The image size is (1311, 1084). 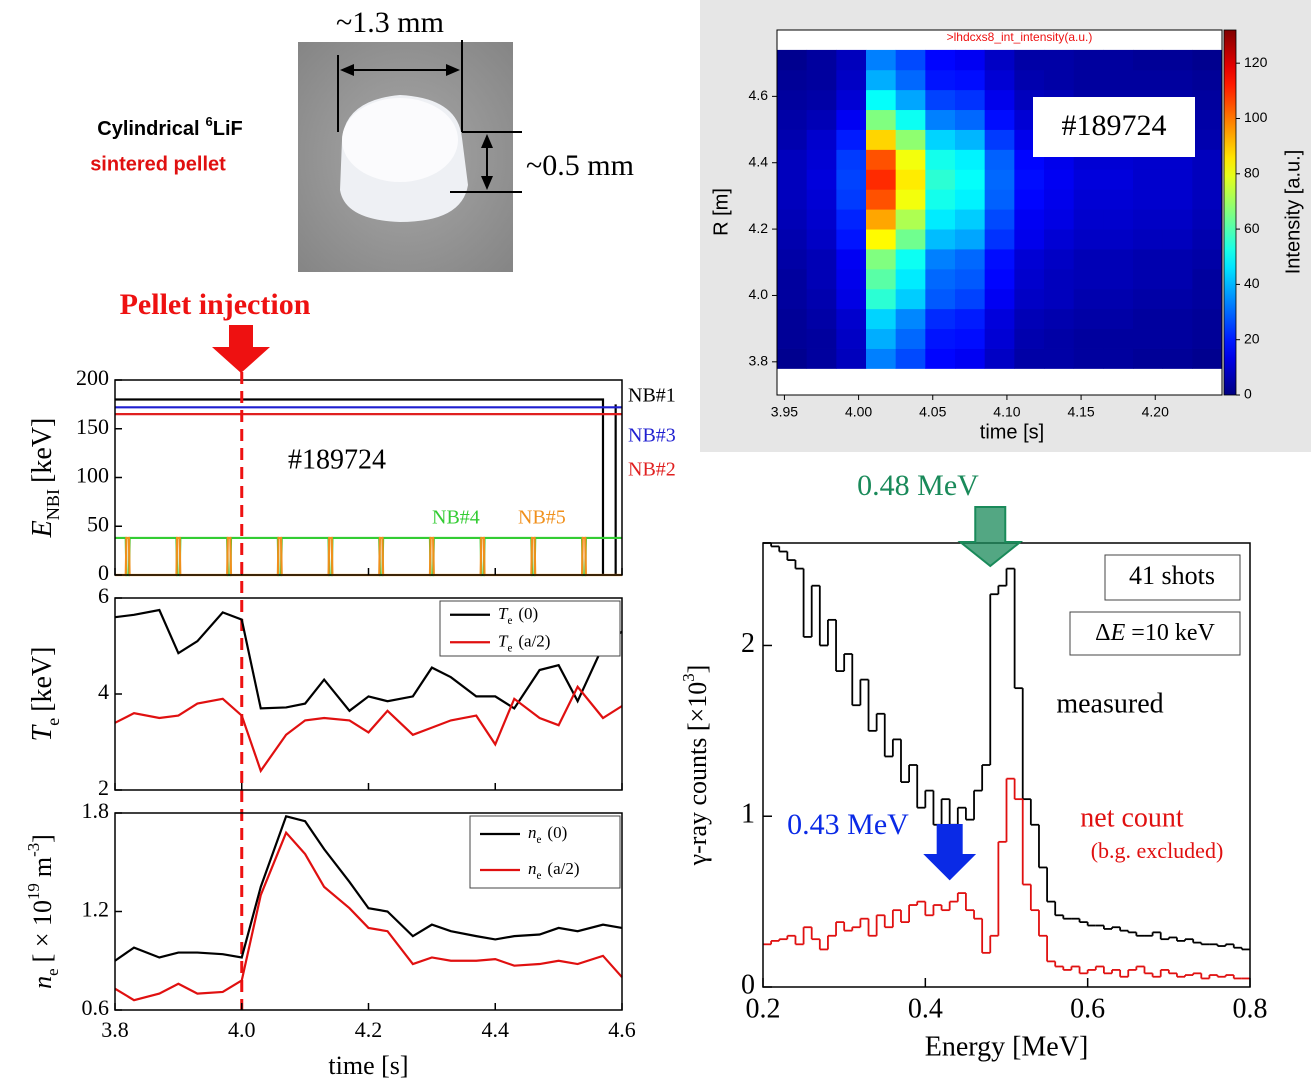 What do you see at coordinates (1109, 703) in the screenshot?
I see `series-label: measured` at bounding box center [1109, 703].